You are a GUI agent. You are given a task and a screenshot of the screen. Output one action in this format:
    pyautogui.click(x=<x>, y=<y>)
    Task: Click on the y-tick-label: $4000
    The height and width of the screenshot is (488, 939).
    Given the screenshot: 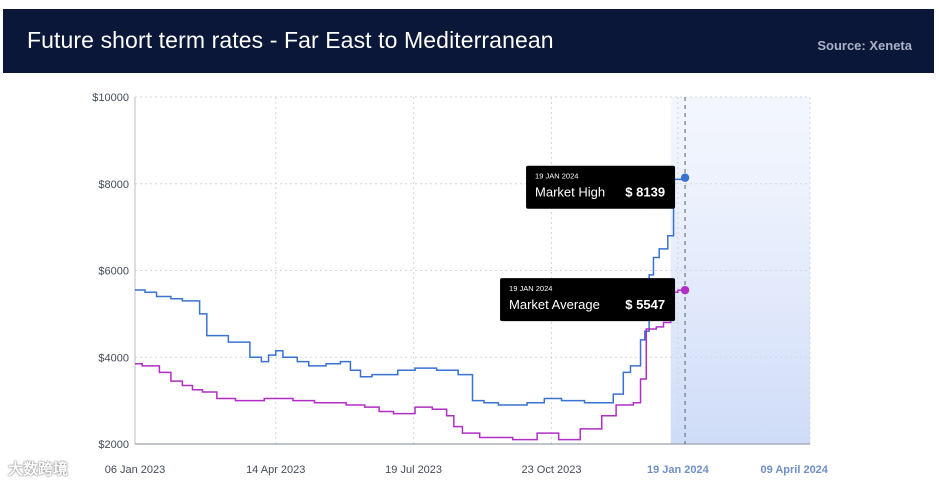 What is the action you would take?
    pyautogui.click(x=113, y=358)
    